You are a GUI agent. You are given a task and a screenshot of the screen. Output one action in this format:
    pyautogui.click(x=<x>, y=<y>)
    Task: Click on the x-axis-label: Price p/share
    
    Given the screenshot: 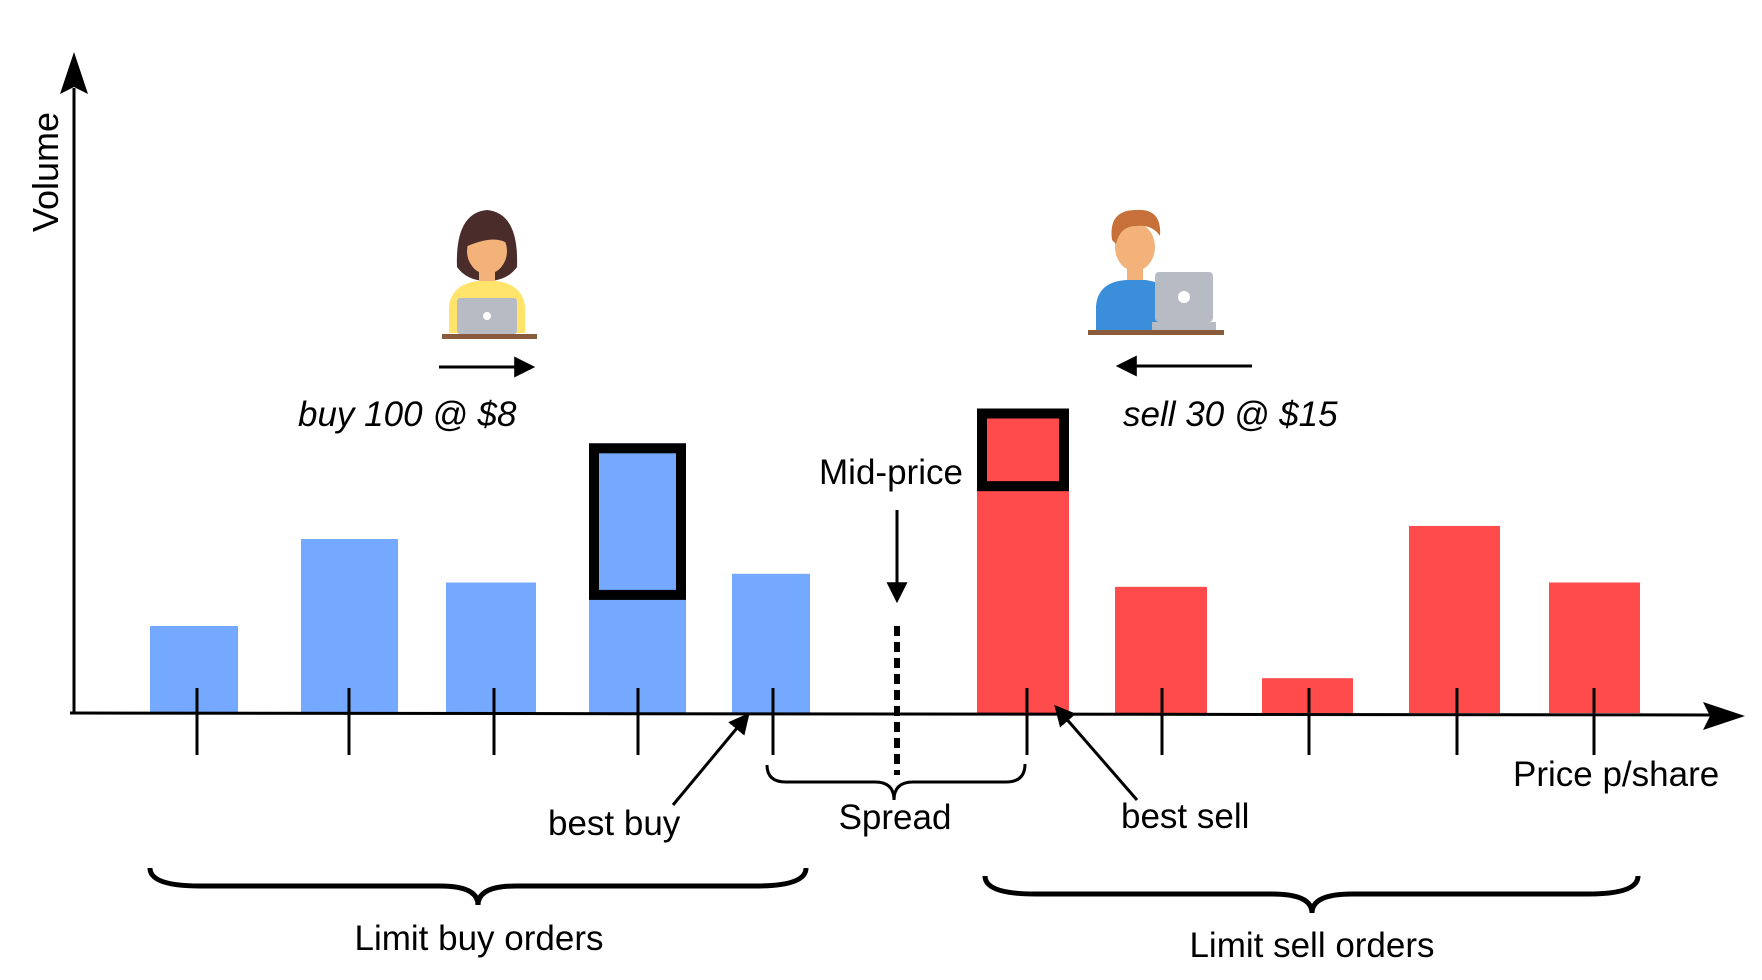 What is the action you would take?
    pyautogui.click(x=1616, y=774)
    